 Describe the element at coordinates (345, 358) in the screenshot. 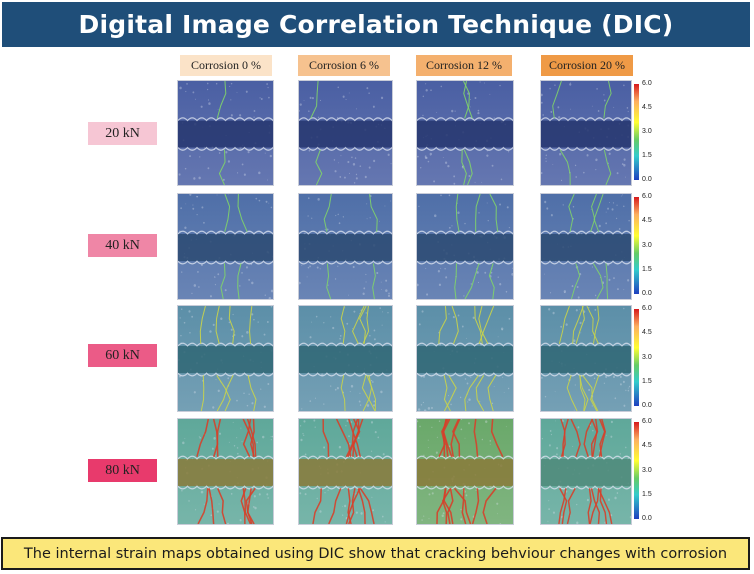

I see `strain-map-r3-c2` at that location.